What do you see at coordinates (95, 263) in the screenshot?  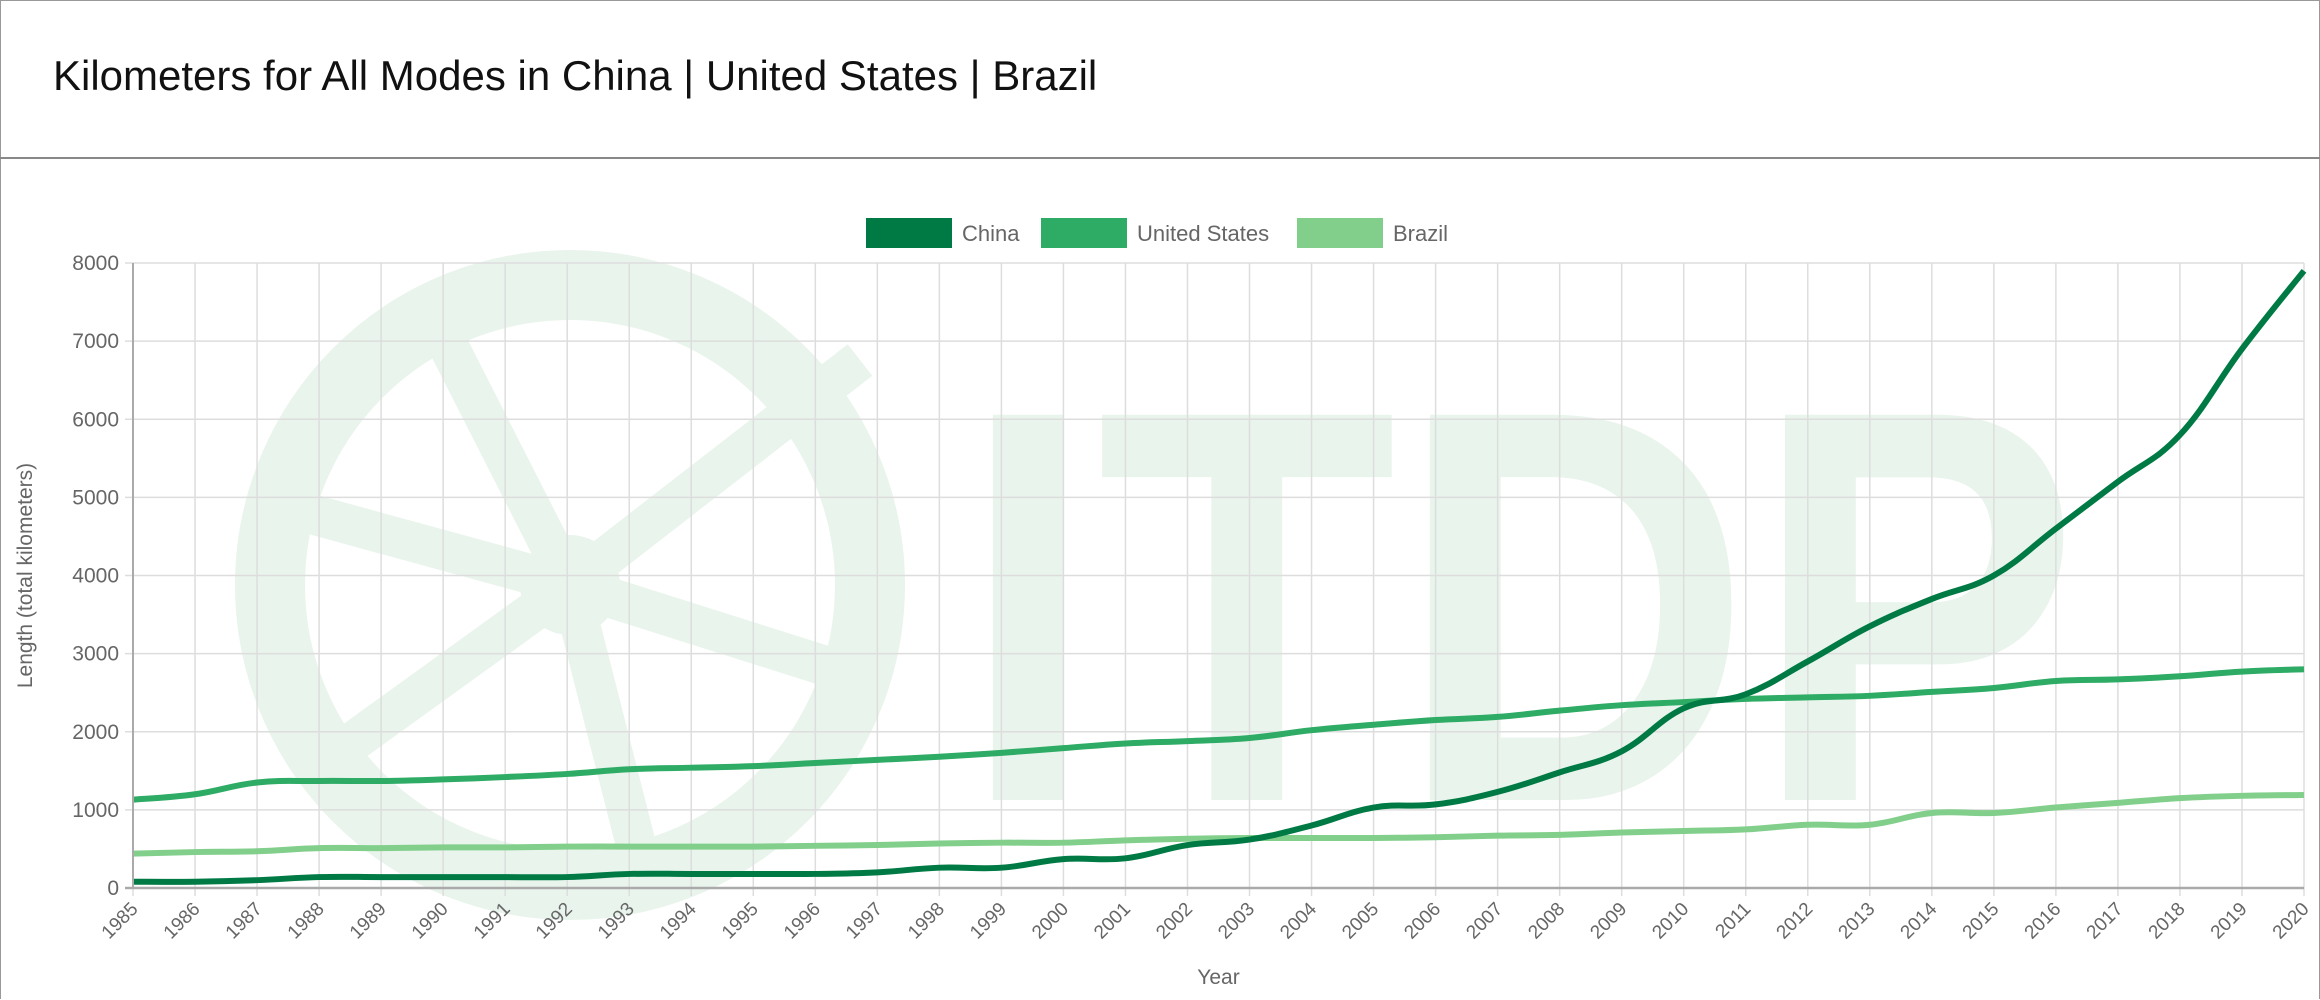 I see `y-tick-label: 8000` at bounding box center [95, 263].